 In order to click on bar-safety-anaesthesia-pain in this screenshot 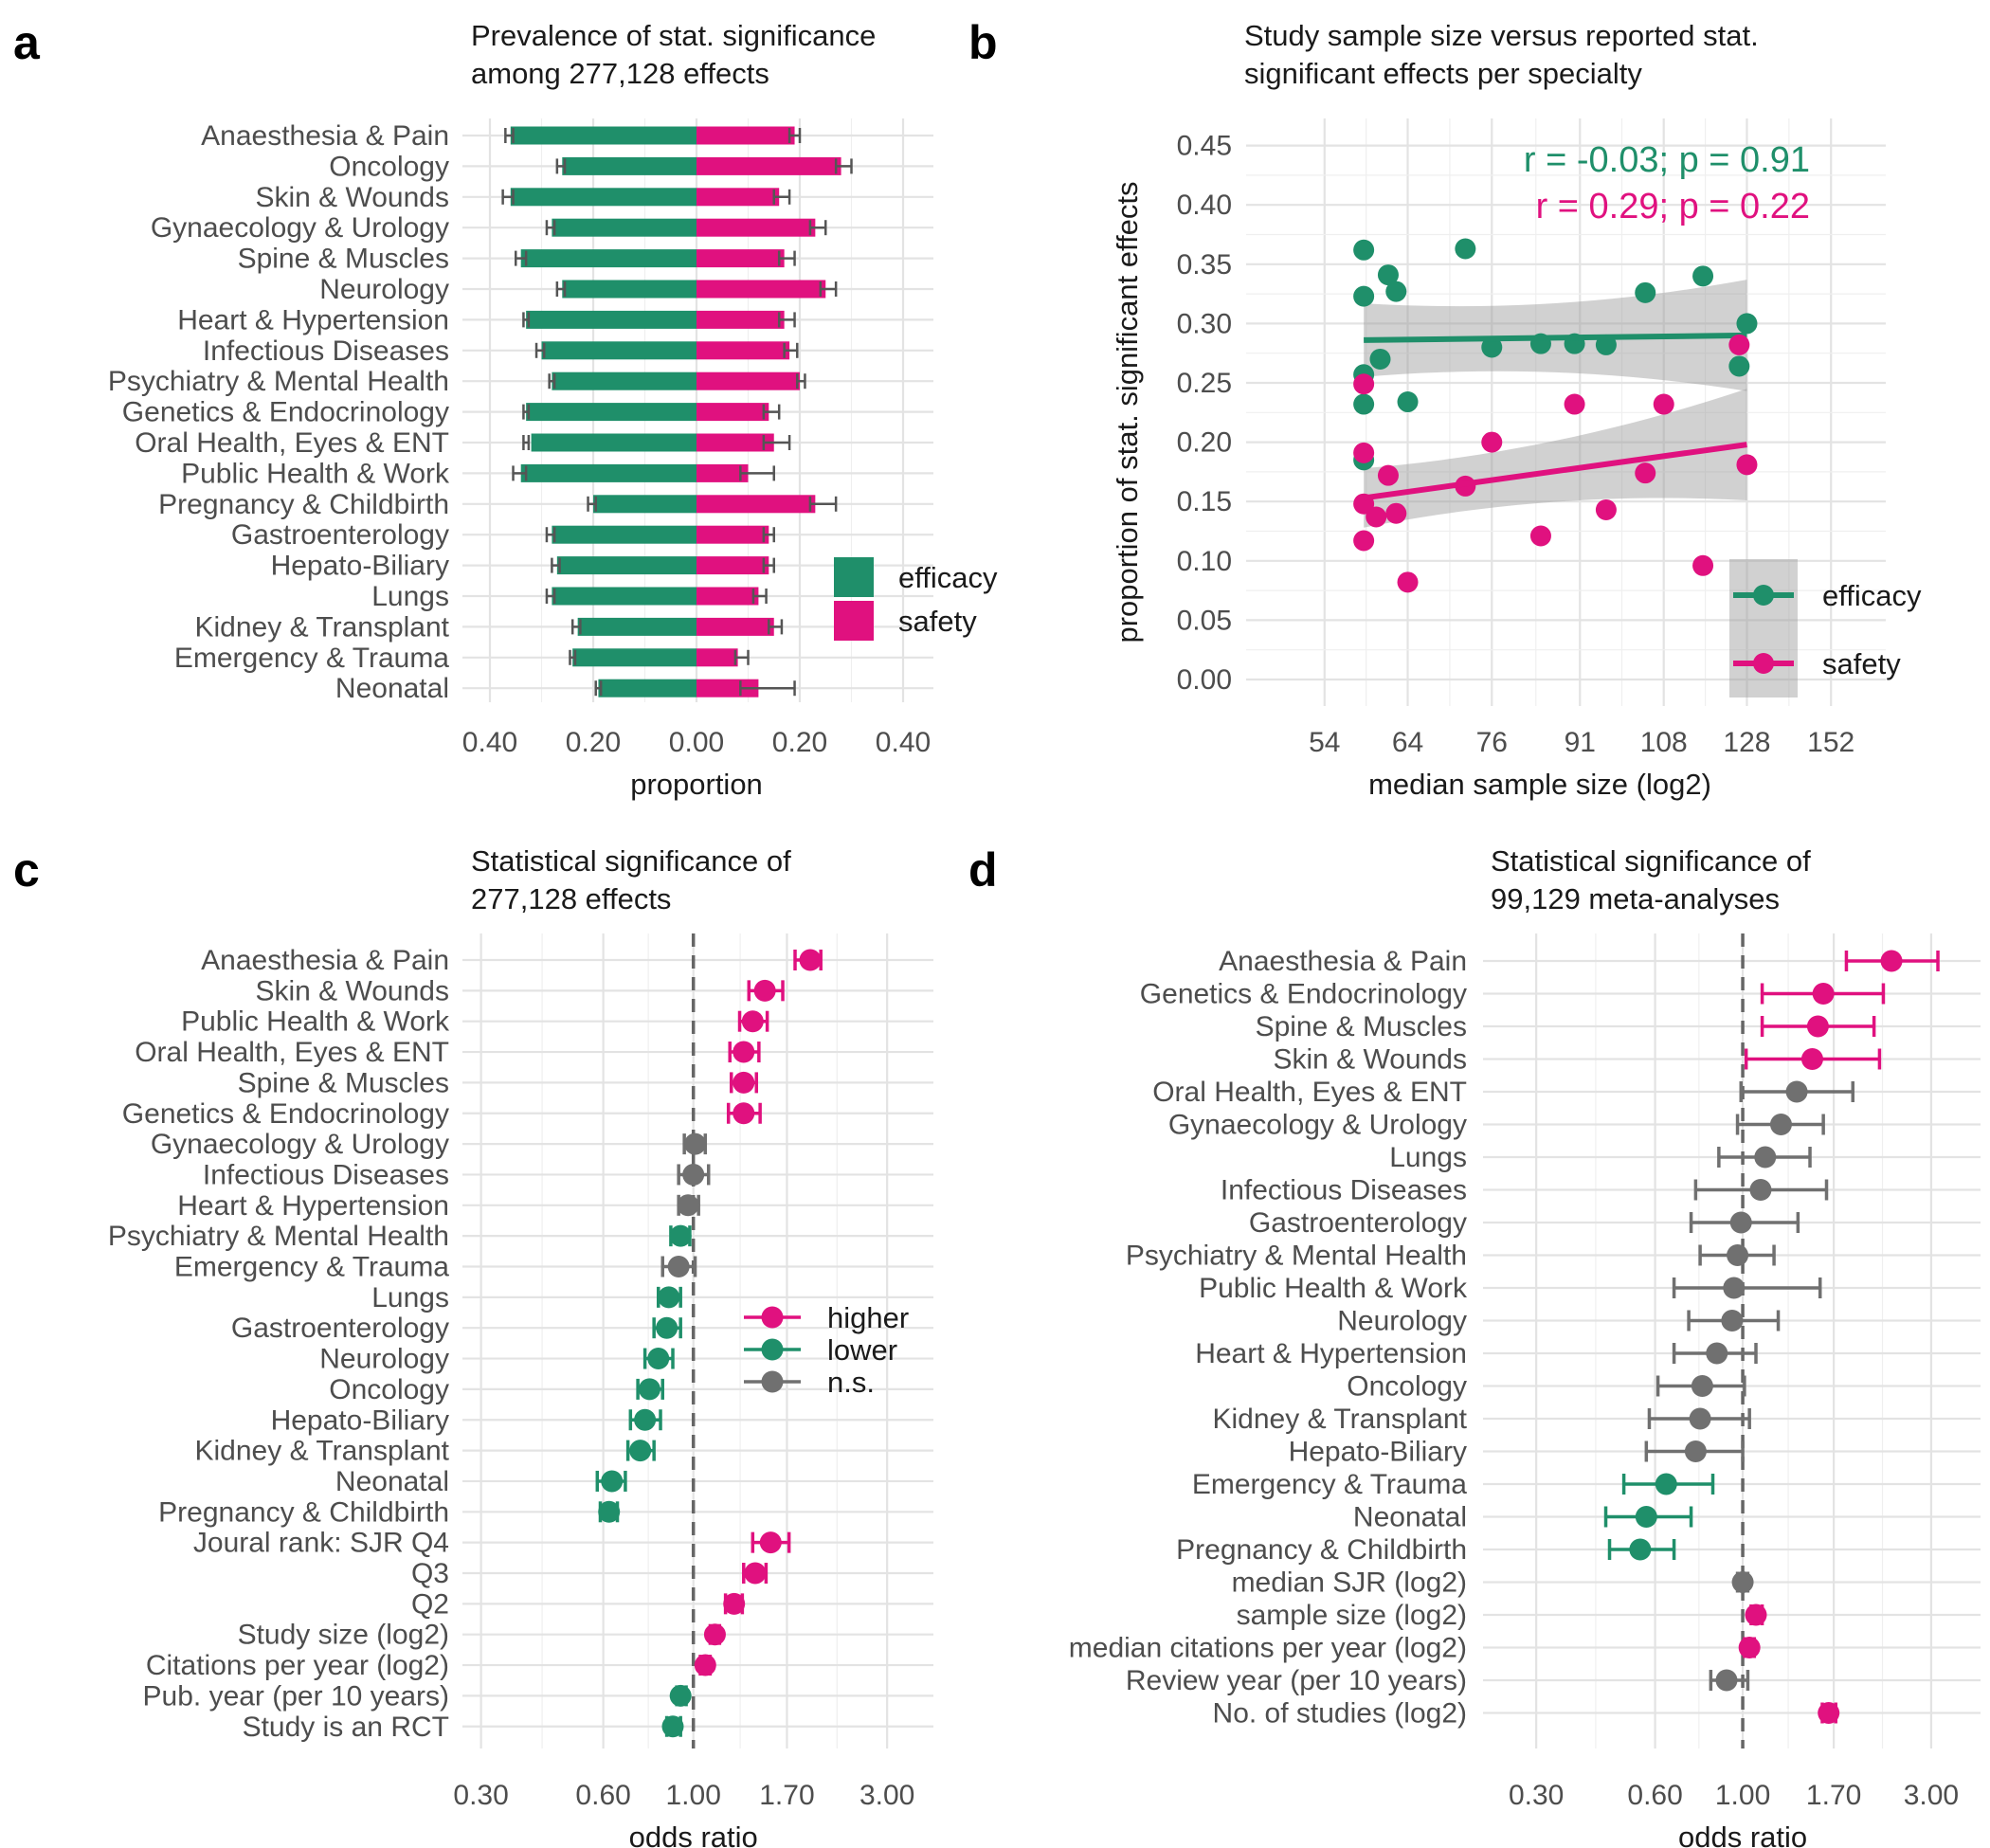, I will do `click(745, 136)`.